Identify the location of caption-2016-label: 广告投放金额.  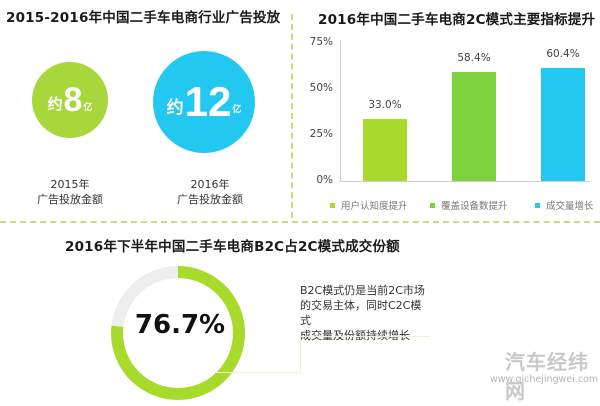
(210, 199).